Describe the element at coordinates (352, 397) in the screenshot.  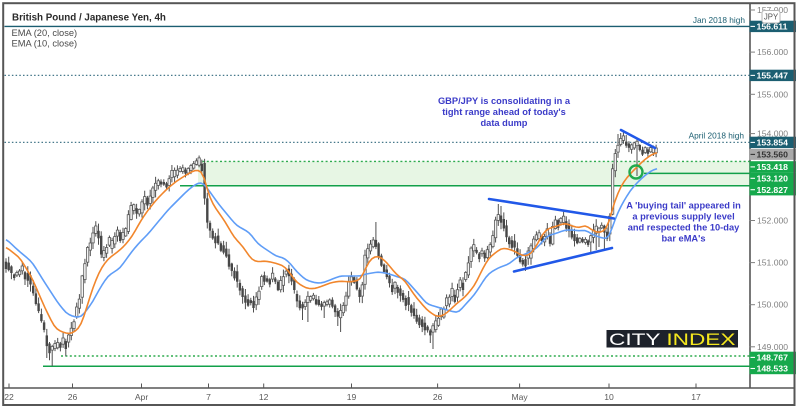
I see `svg-text: 19` at that location.